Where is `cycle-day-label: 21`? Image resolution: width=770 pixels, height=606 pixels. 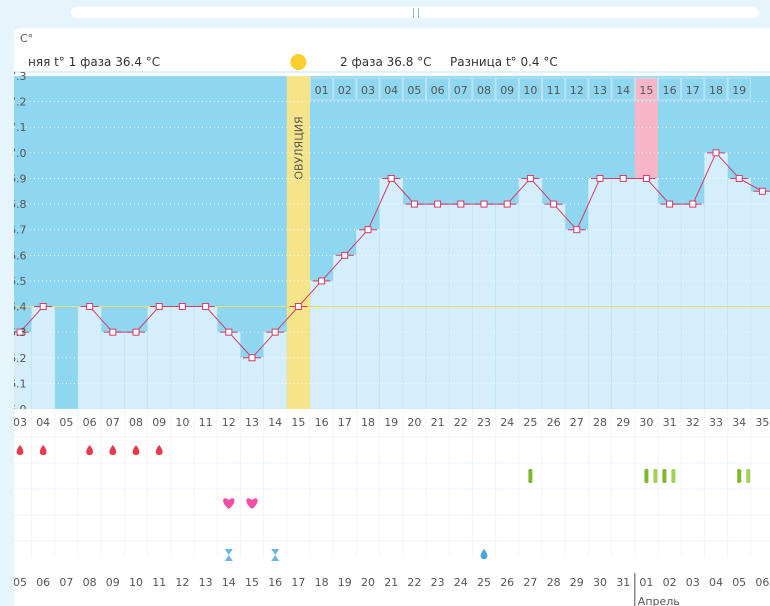 cycle-day-label: 21 is located at coordinates (438, 422).